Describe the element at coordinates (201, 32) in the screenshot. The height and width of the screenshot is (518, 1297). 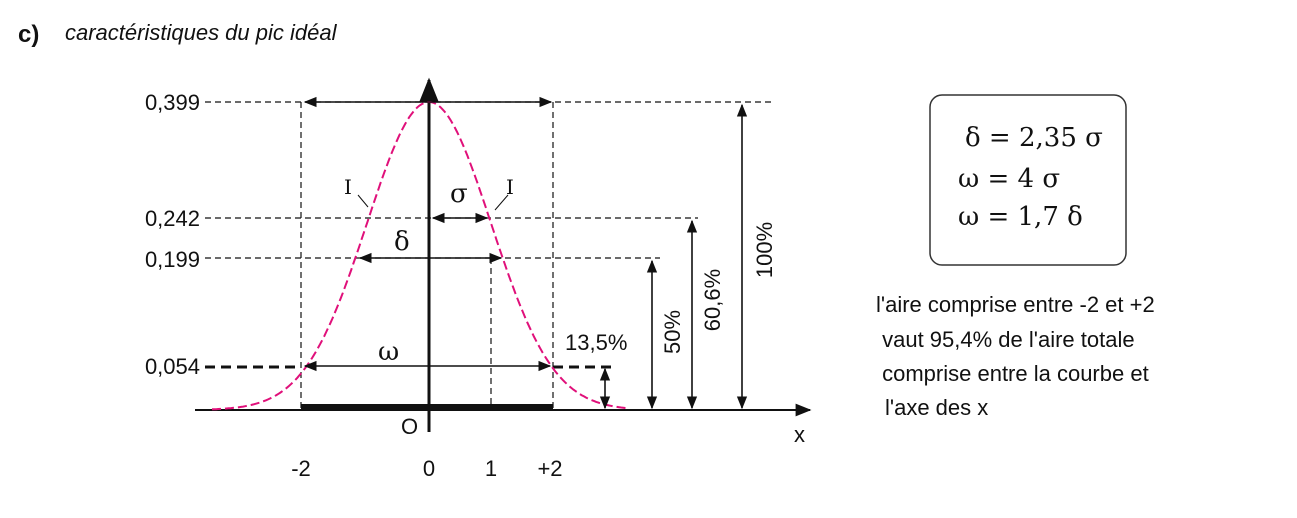
I see `section-title: caractéristiques du pic idéal` at that location.